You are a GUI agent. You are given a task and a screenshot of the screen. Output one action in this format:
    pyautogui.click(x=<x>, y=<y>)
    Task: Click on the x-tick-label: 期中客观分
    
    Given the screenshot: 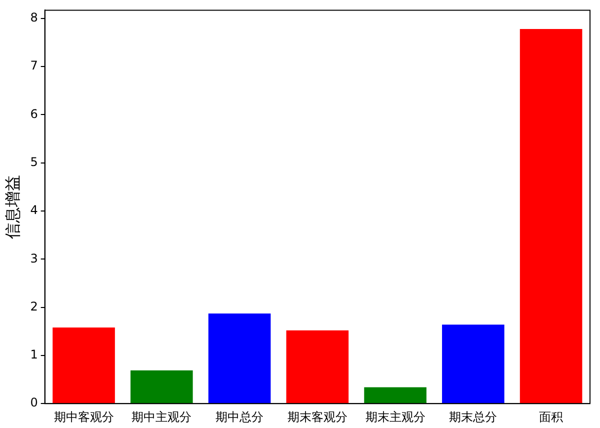 What is the action you would take?
    pyautogui.click(x=84, y=417)
    